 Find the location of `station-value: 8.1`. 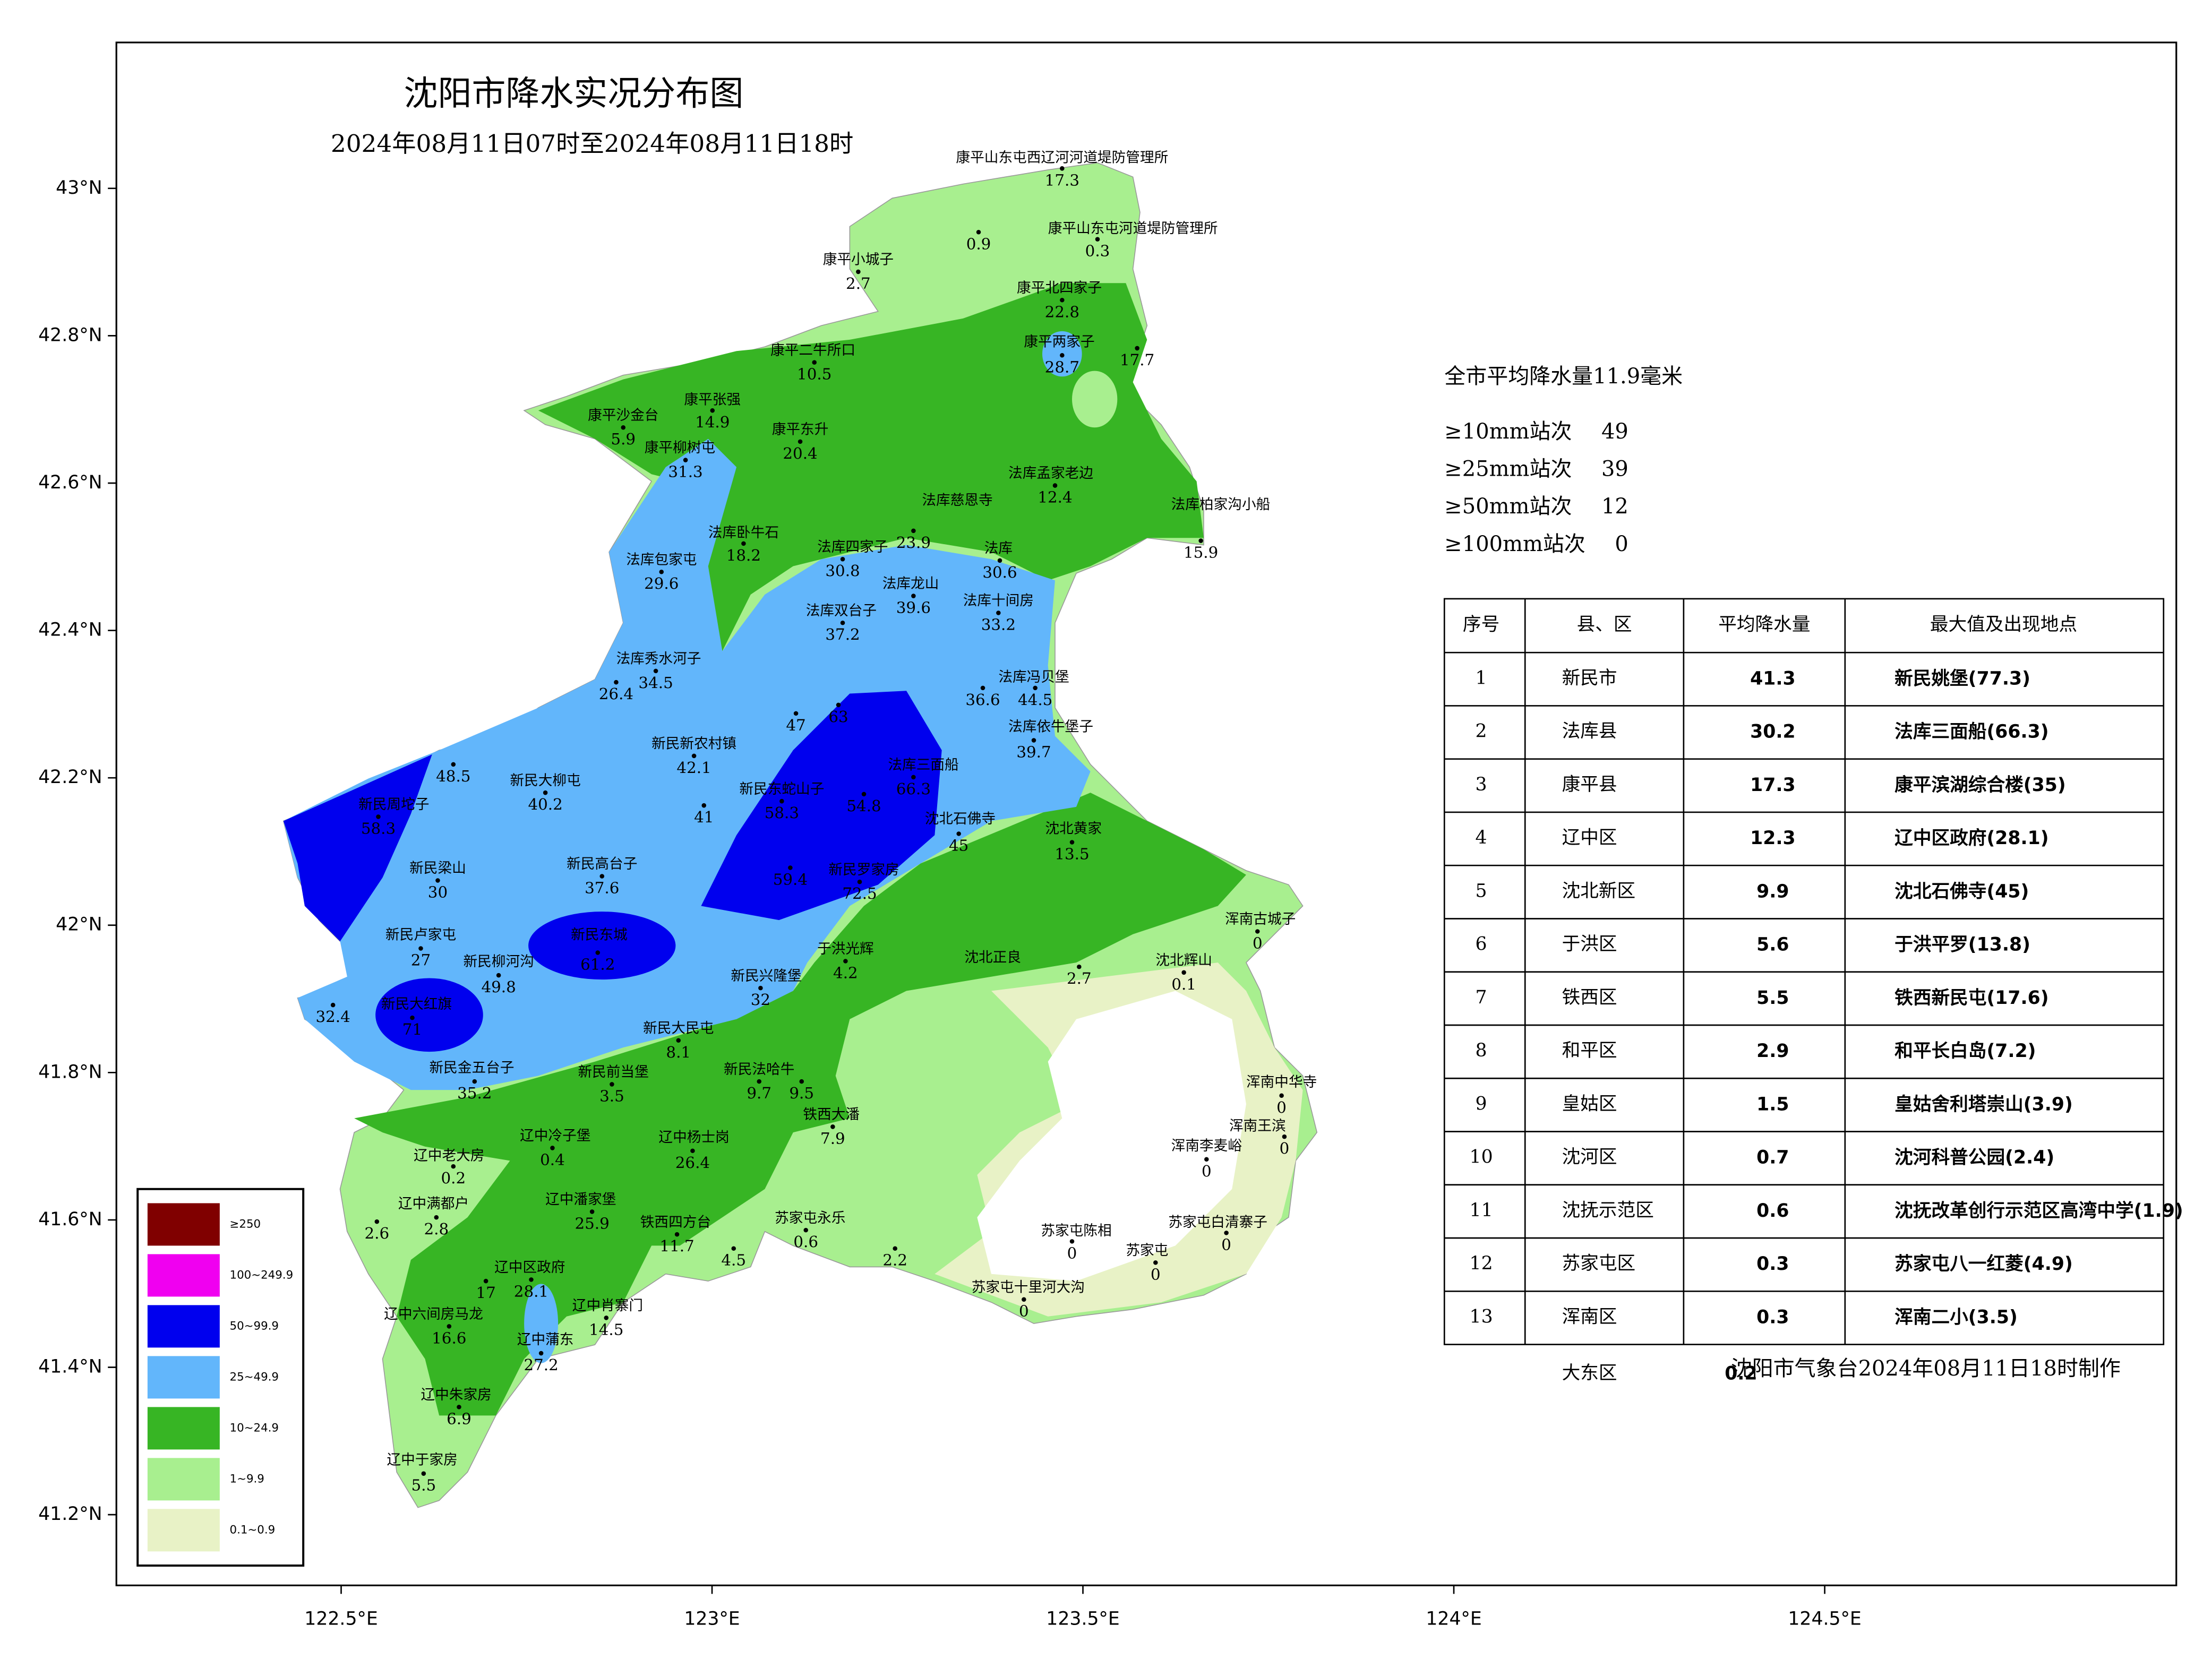

station-value: 8.1 is located at coordinates (678, 1052).